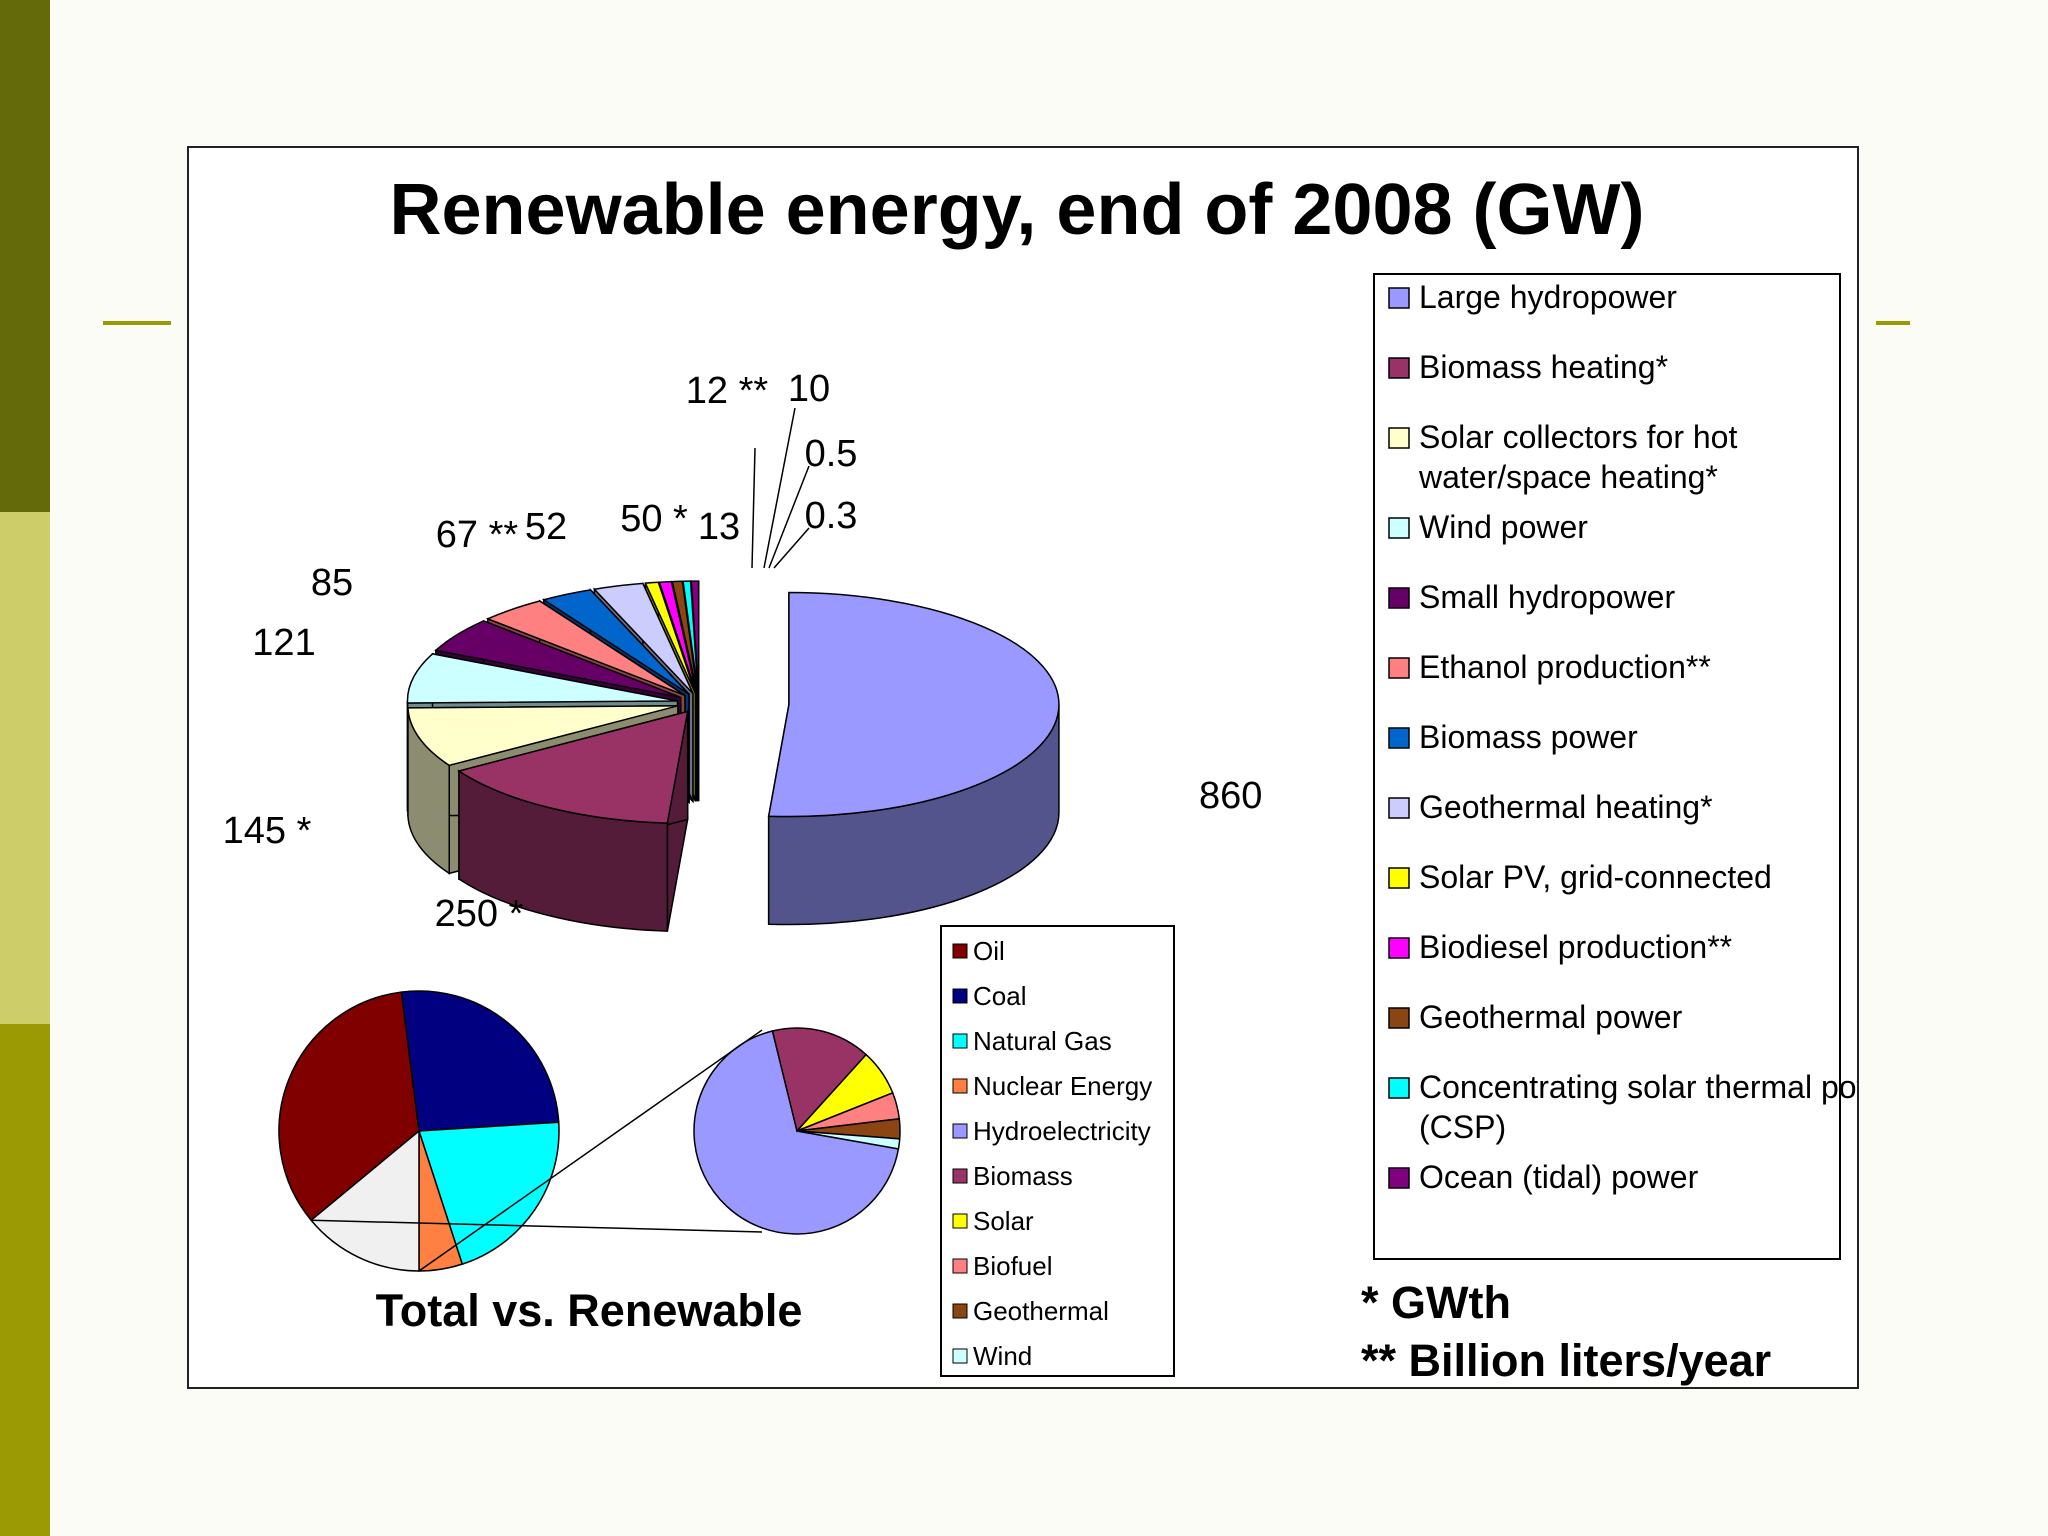  I want to click on svg-text: Biomass, so click(1023, 1176).